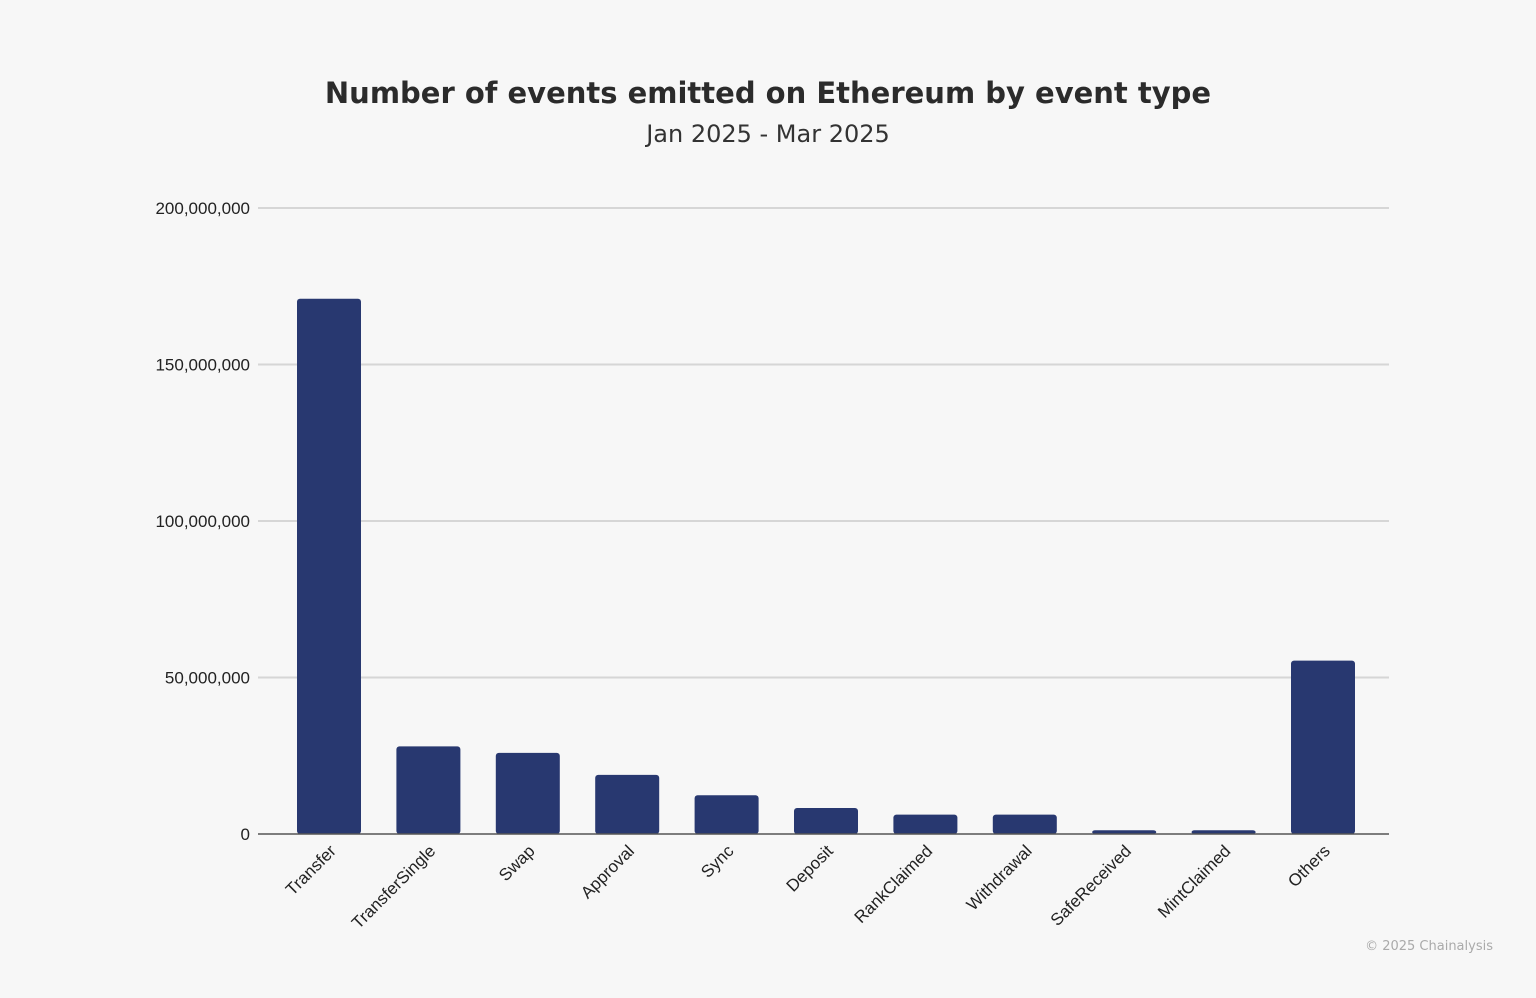 This screenshot has width=1536, height=998. I want to click on x-tick-label: MintClaimed, so click(1194, 881).